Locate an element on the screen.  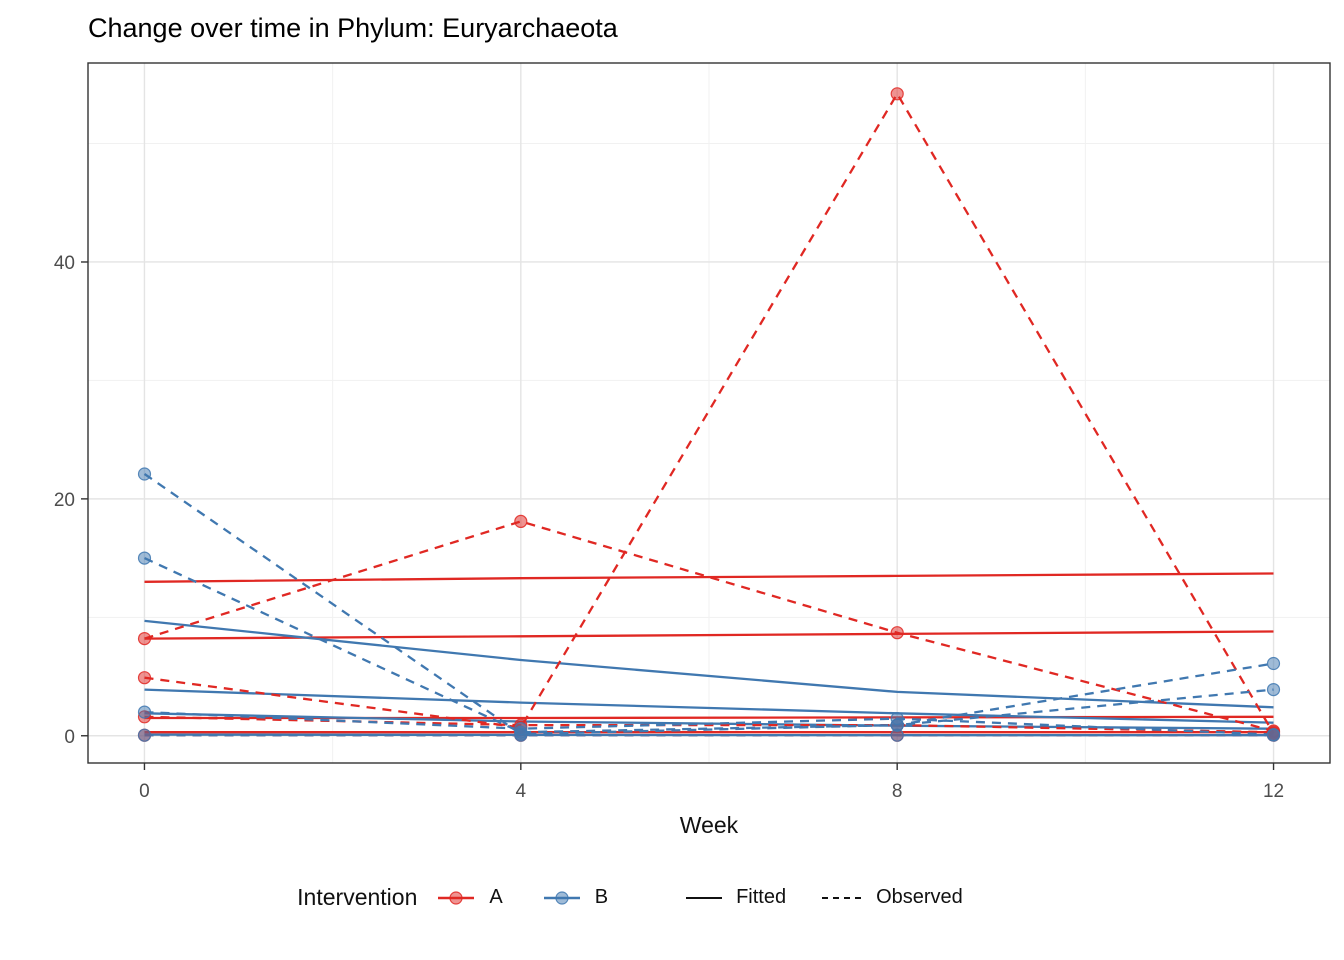
legend-label-fitted: Fitted is located at coordinates (761, 897).